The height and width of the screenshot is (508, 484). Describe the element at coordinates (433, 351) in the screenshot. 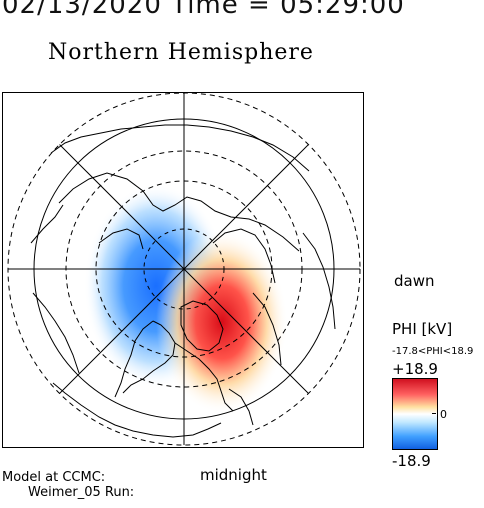

I see `colorbar-range: -17.8<PHI<18.9` at that location.